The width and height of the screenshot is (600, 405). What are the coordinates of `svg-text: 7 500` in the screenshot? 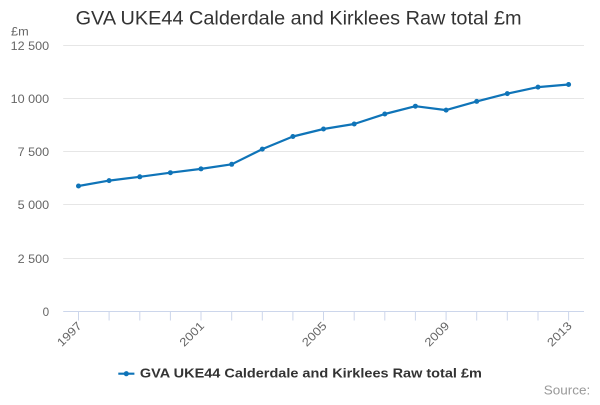 It's located at (34, 152).